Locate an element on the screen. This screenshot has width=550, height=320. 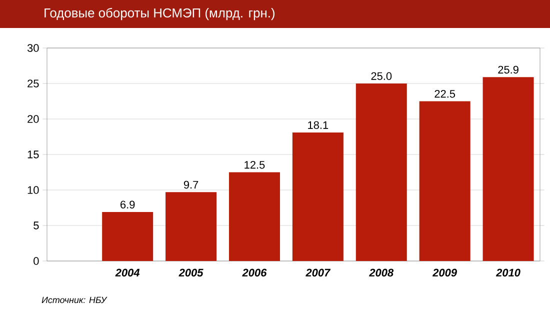
chart-title: Годовые обороты НСМЭП (млрд. грн.) is located at coordinates (159, 14).